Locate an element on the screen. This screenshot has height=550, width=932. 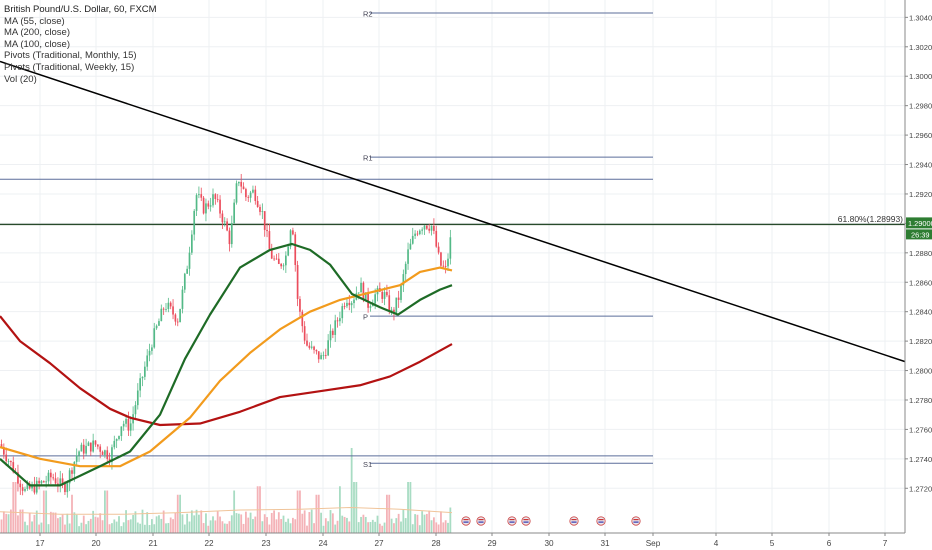
price-tick-label: 1.27600 is located at coordinates (920, 429).